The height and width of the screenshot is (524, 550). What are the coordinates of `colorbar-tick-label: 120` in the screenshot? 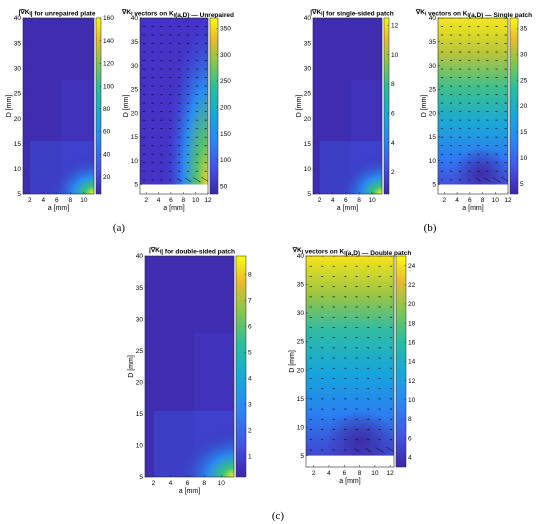 It's located at (108, 64).